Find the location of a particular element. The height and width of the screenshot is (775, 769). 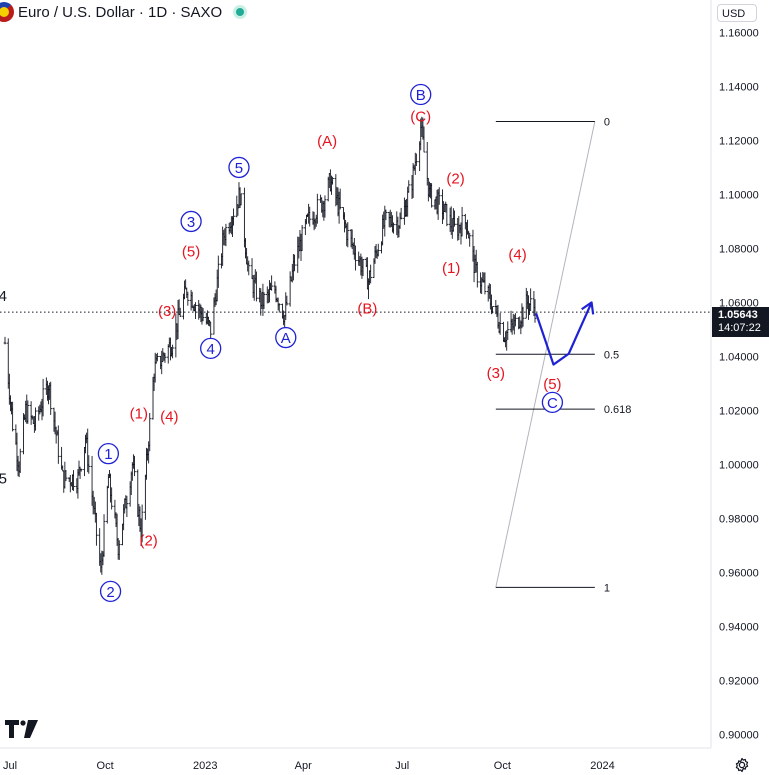

price-tick-label: 1.04000 is located at coordinates (739, 357).